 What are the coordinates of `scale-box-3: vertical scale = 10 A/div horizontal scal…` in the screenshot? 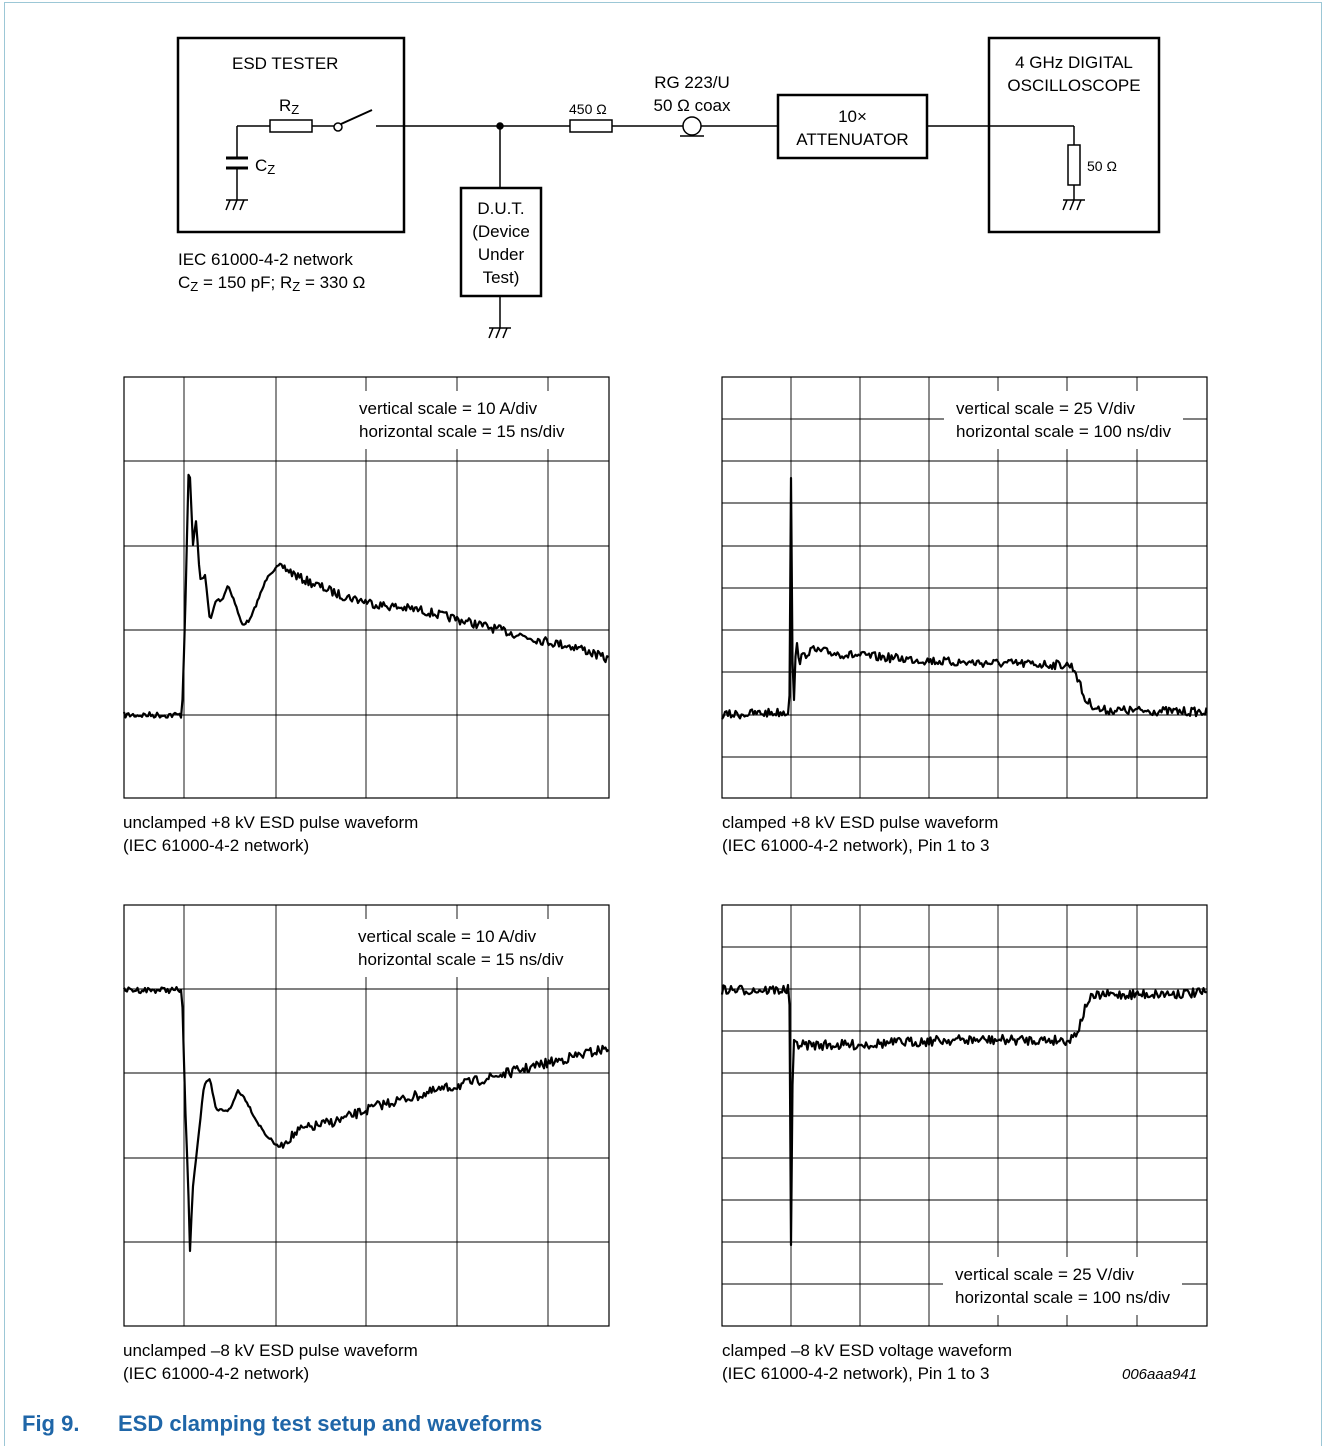 It's located at (461, 948).